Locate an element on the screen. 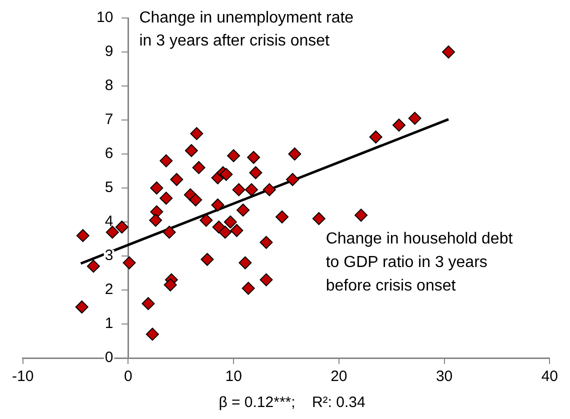 This screenshot has width=570, height=419. y-axis-title: Change in unemployment rate in 3 years after crisis onset is located at coordinates (246, 29).